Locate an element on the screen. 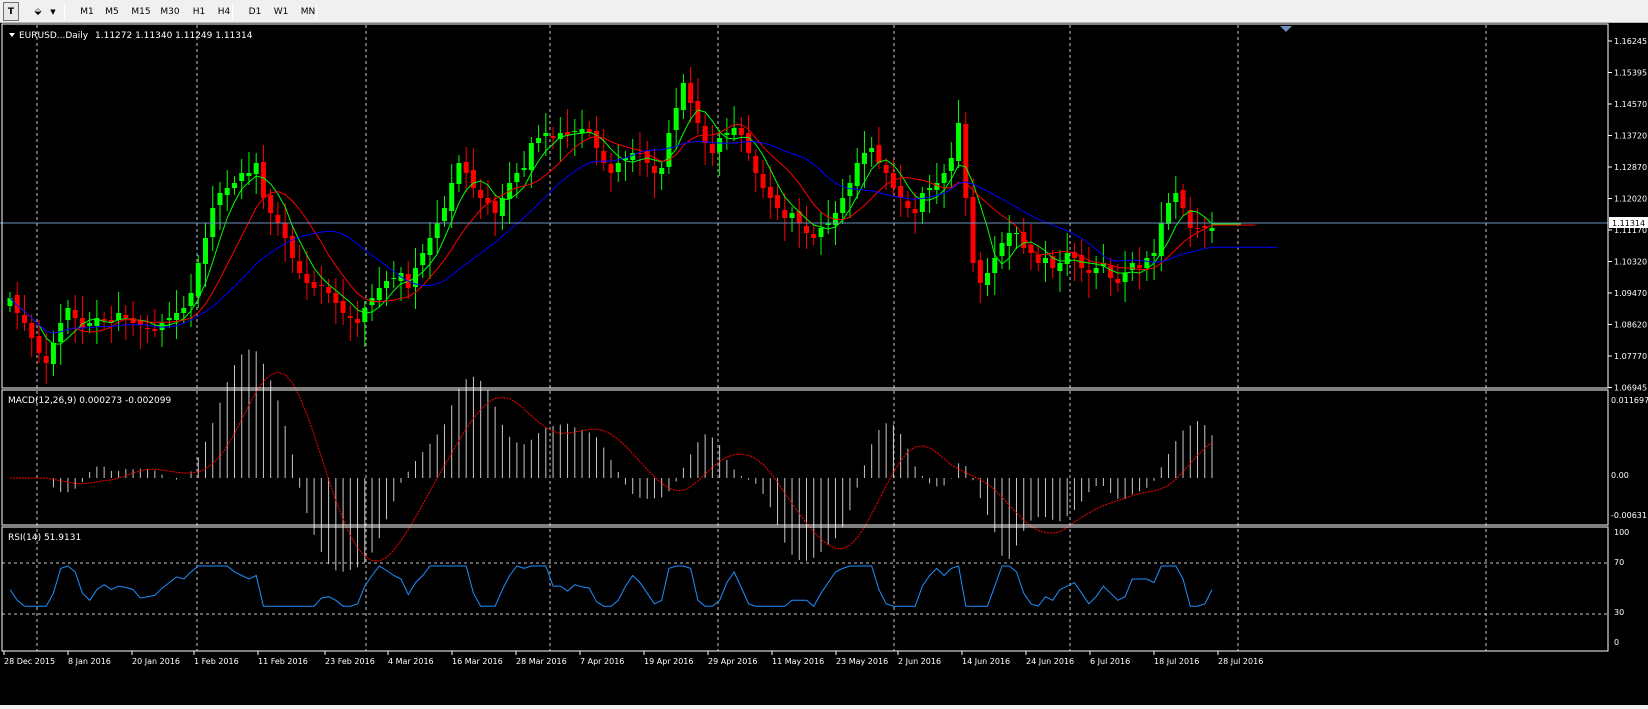  macd-tick-label: -0.00631 is located at coordinates (1629, 515).